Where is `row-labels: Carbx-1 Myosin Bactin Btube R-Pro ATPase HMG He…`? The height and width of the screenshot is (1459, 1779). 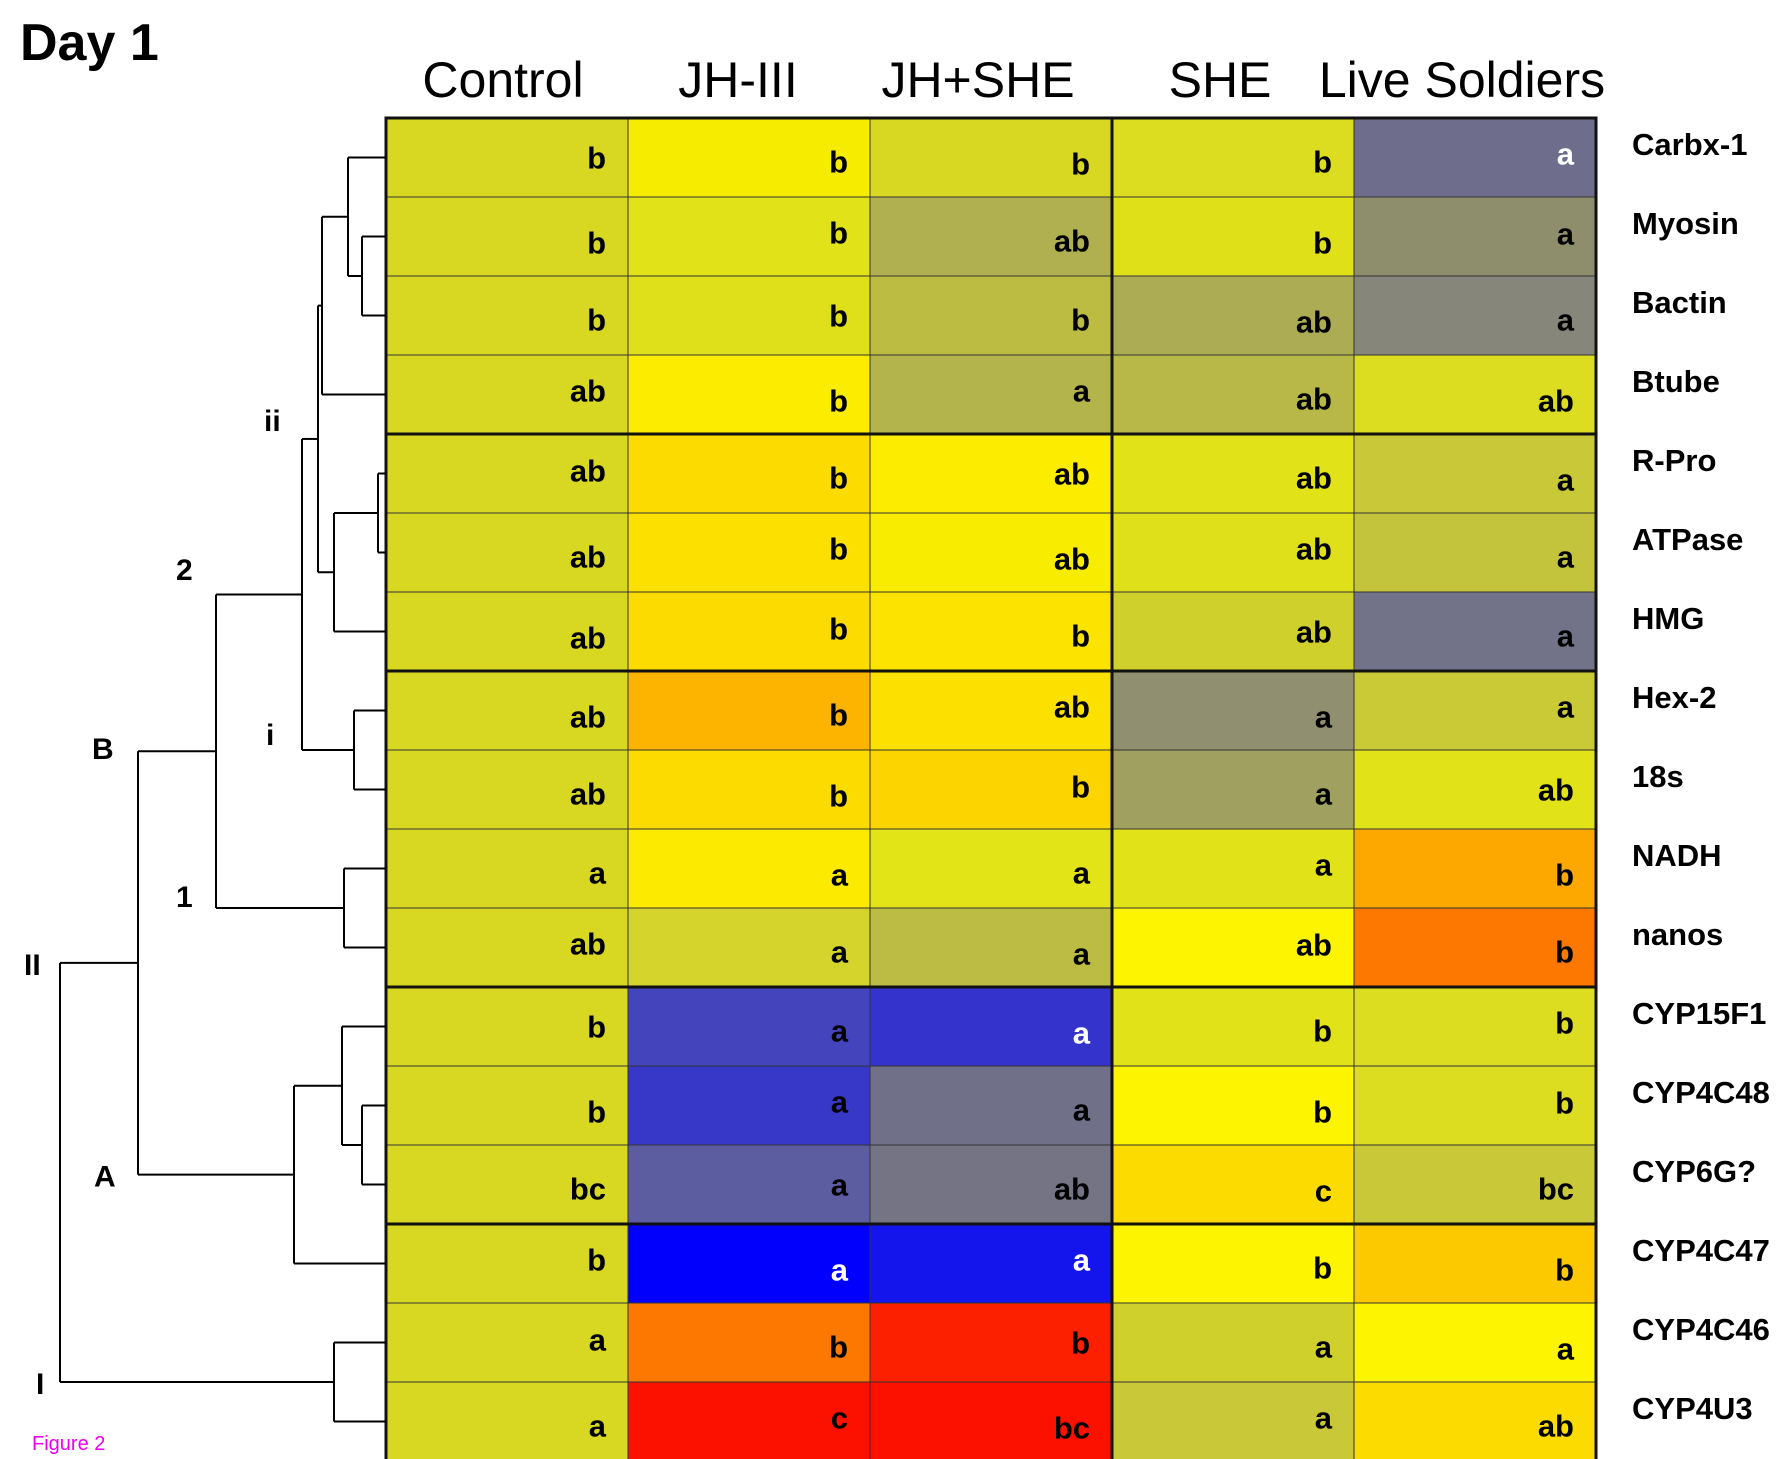
row-labels: Carbx-1 Myosin Bactin Btube R-Pro ATPase HMG He… is located at coordinates (1701, 776).